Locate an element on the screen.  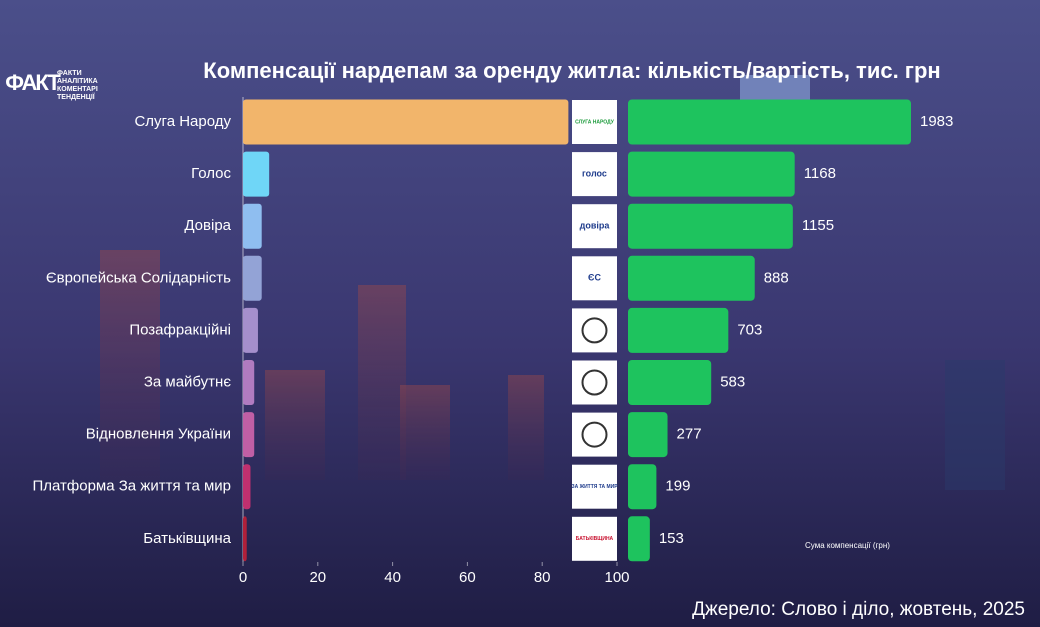
value-label: 1168 is located at coordinates (820, 173).